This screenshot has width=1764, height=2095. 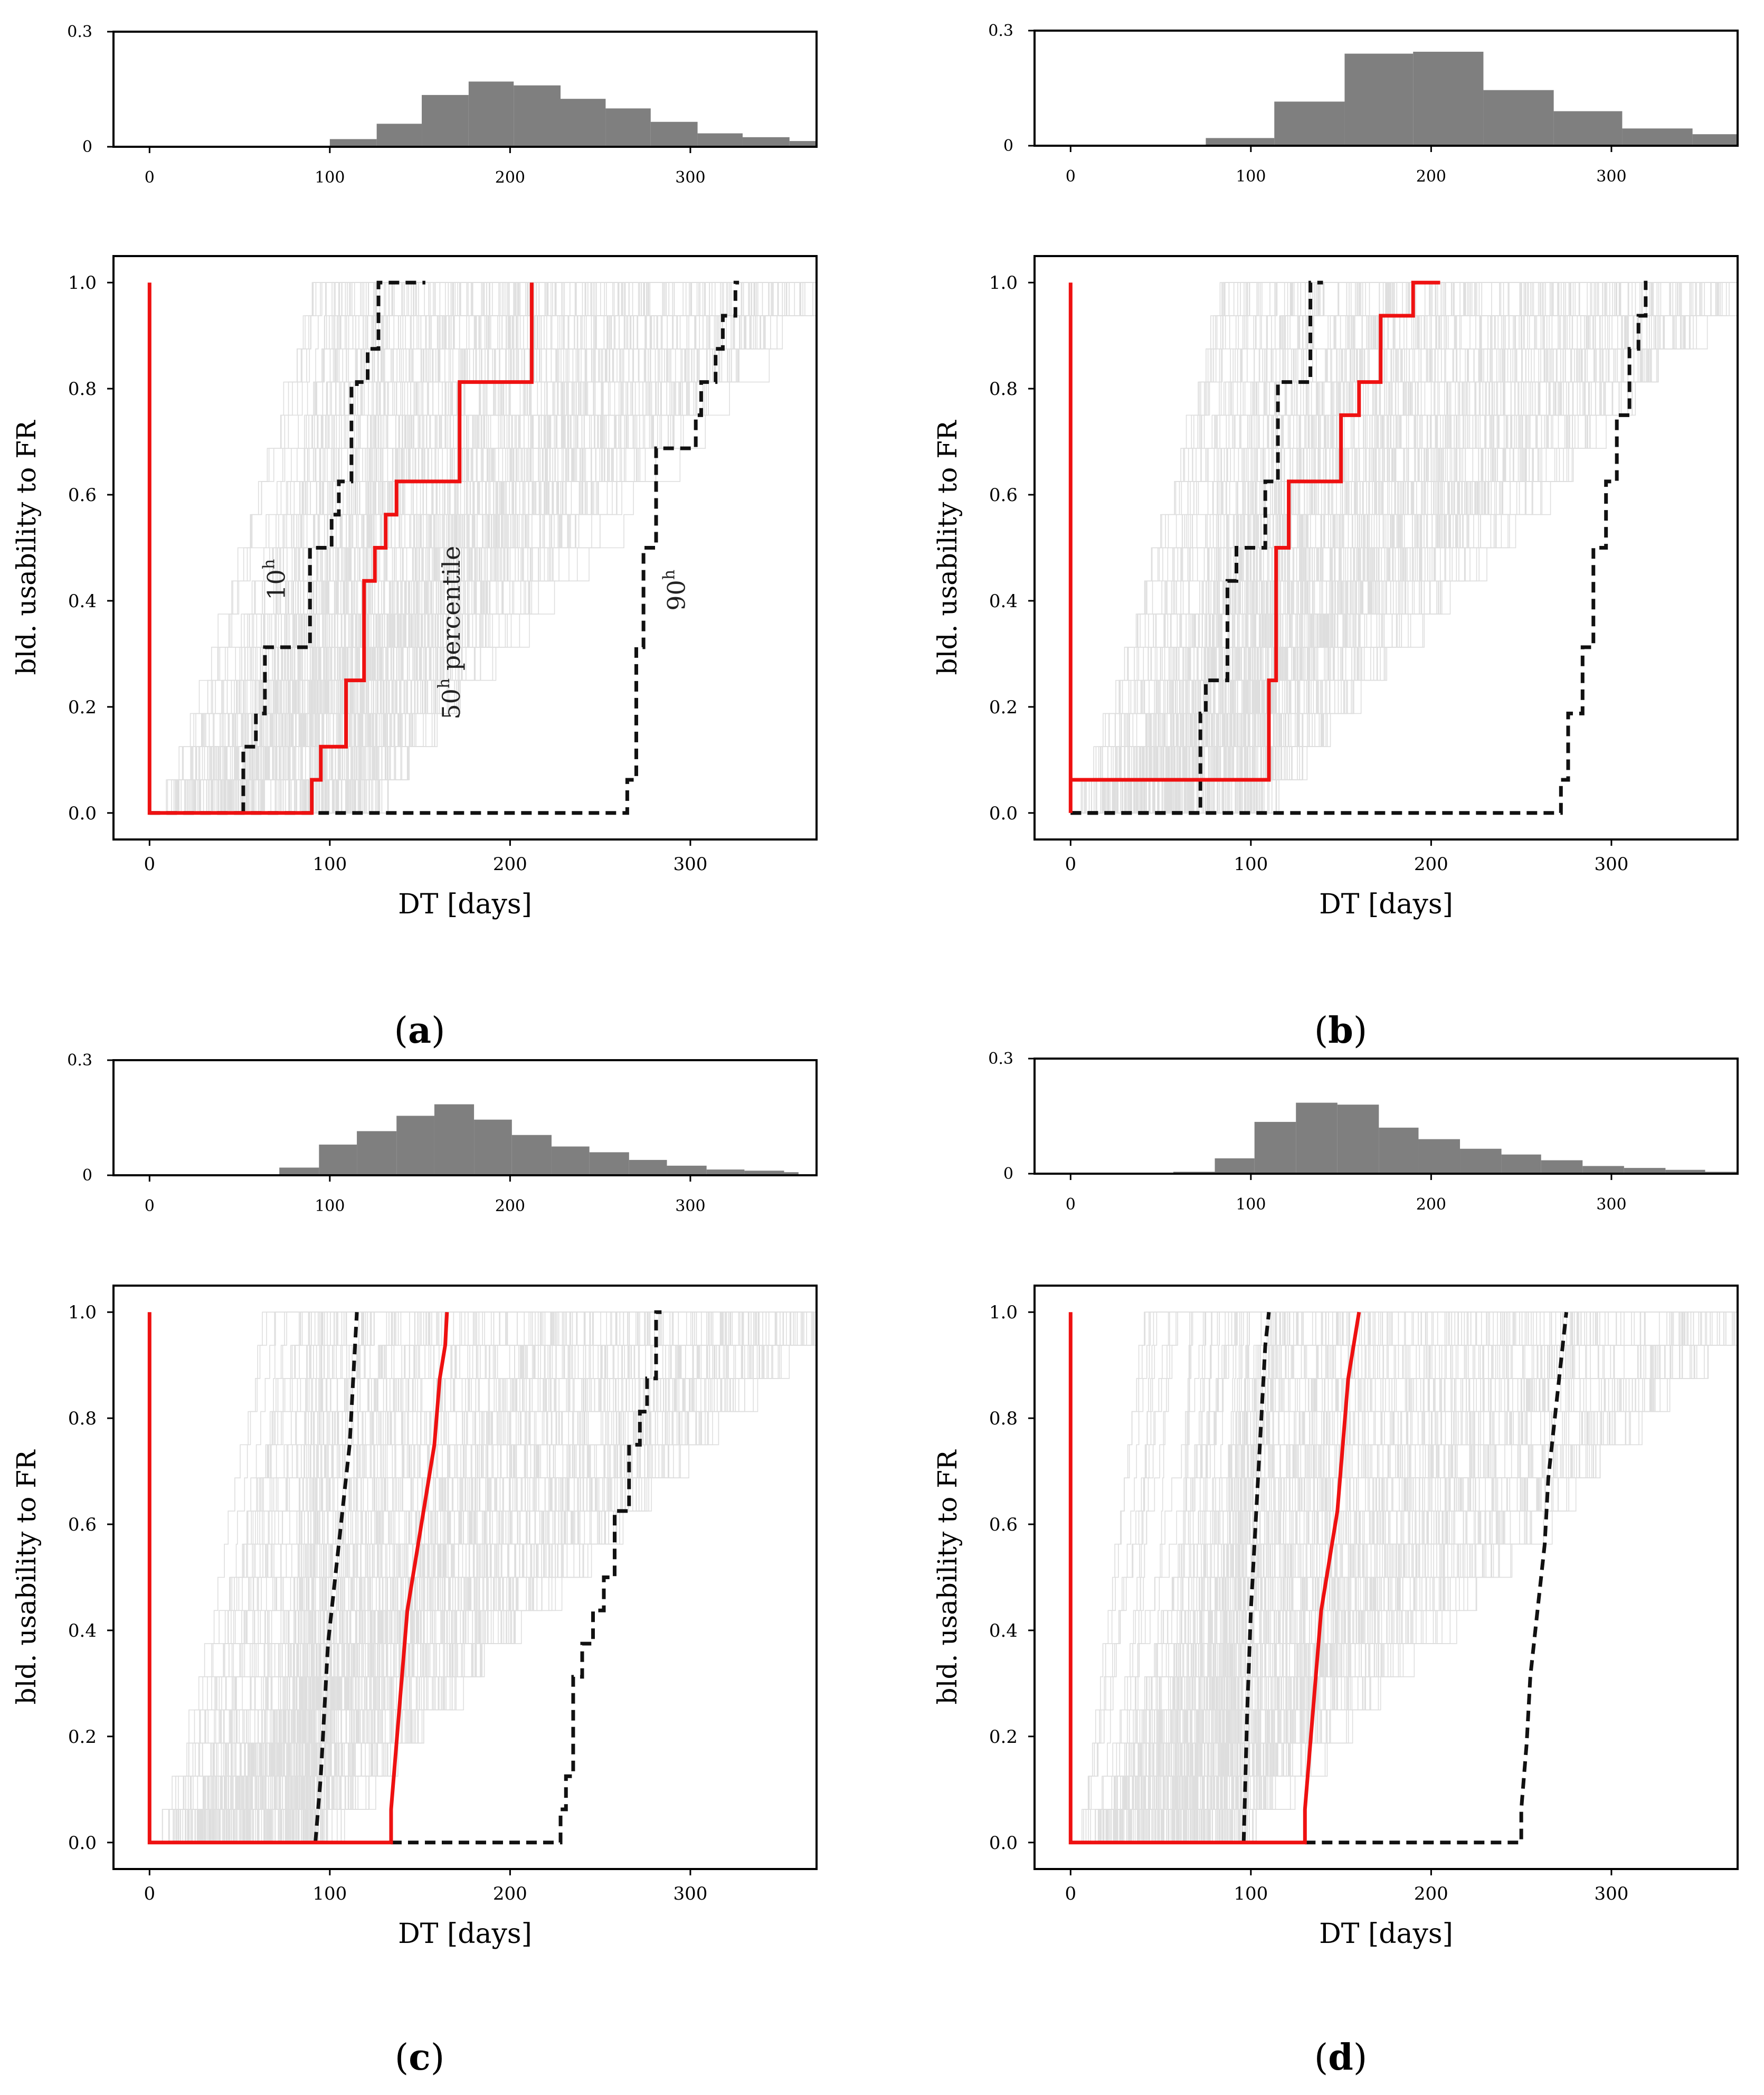 I want to click on panel-label: (a), so click(x=419, y=1030).